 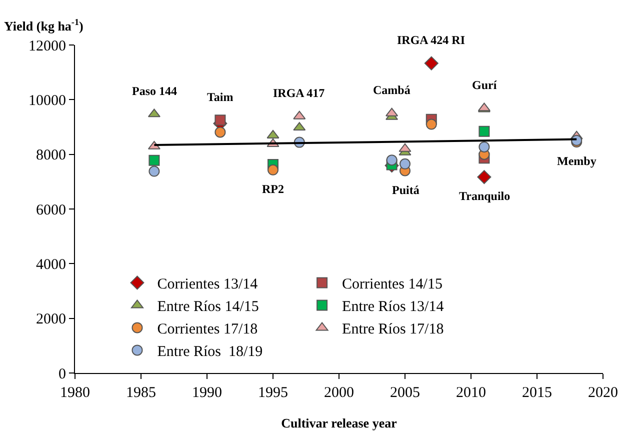 I want to click on x-tick-label: 2005, so click(x=405, y=393).